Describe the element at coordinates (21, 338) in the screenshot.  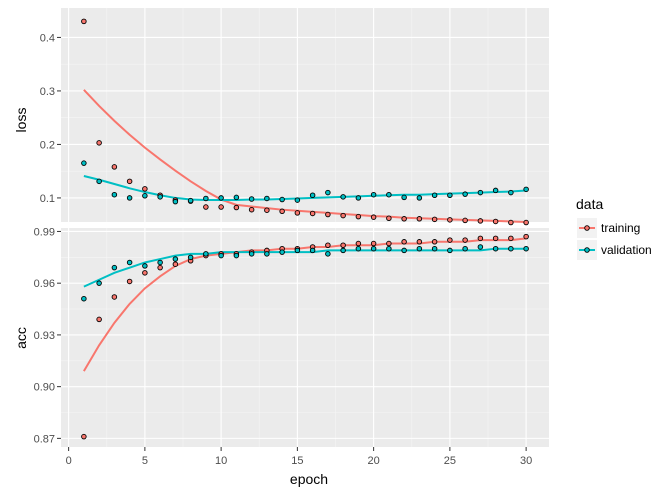
I see `y-axis-title-acc: acc` at that location.